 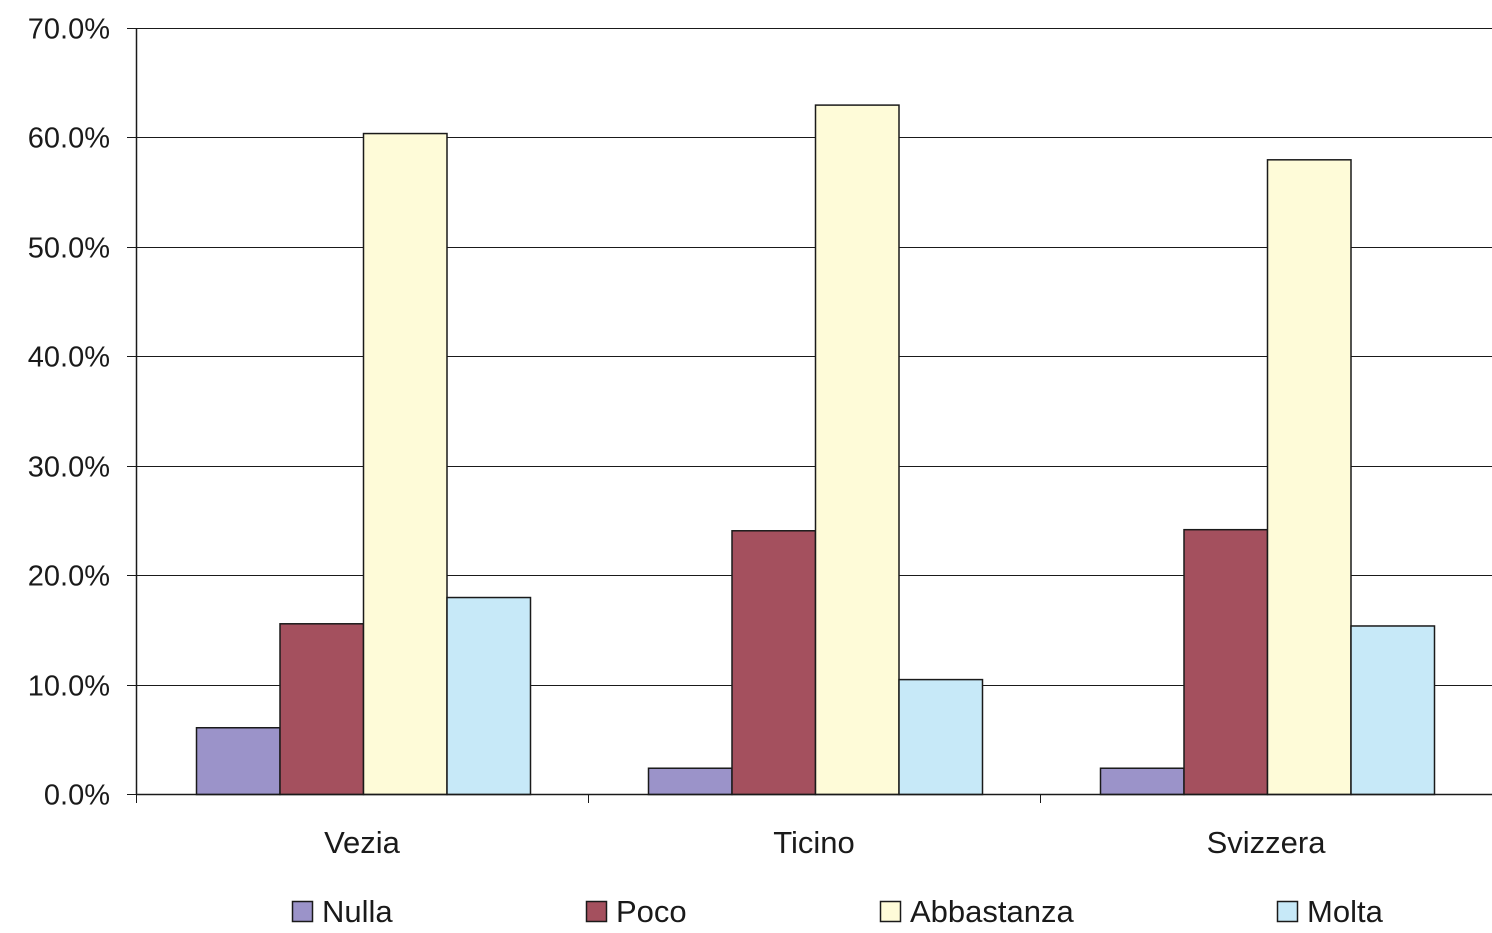 I want to click on y-tick-label: 60.0%, so click(x=69, y=139).